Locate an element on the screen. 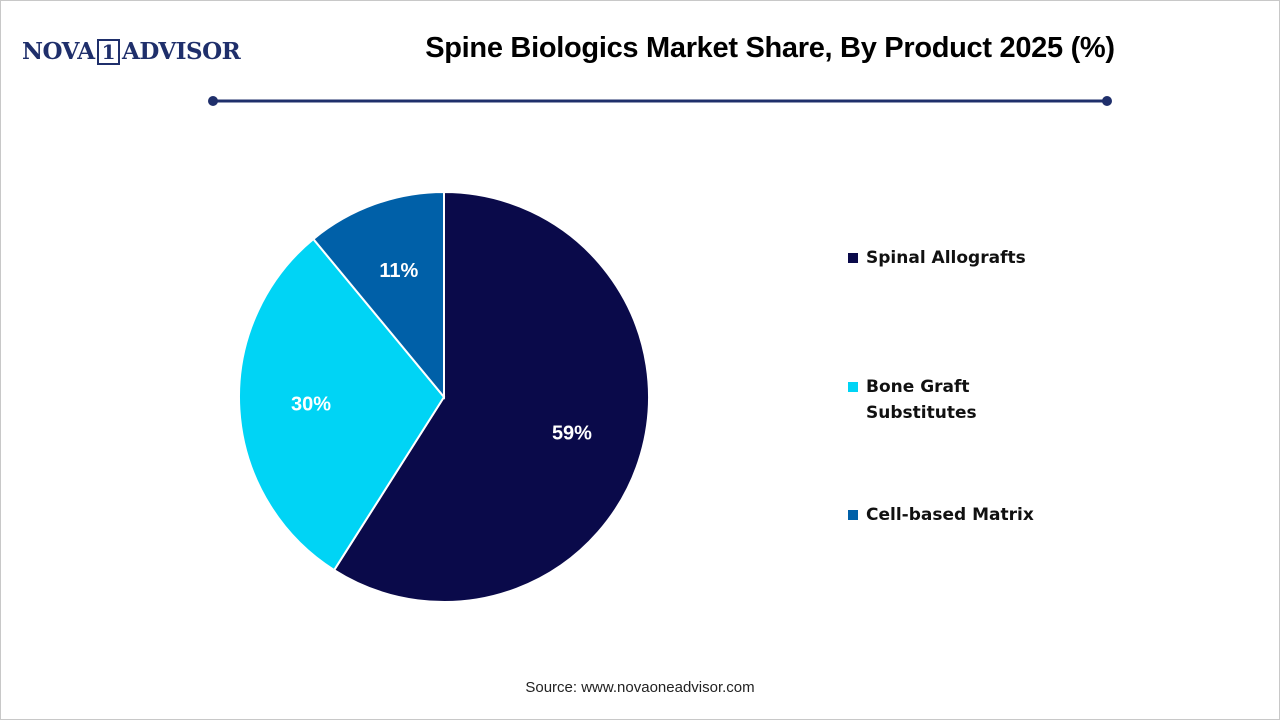 The image size is (1280, 720). legend-label: Spinal Allografts is located at coordinates (946, 258).